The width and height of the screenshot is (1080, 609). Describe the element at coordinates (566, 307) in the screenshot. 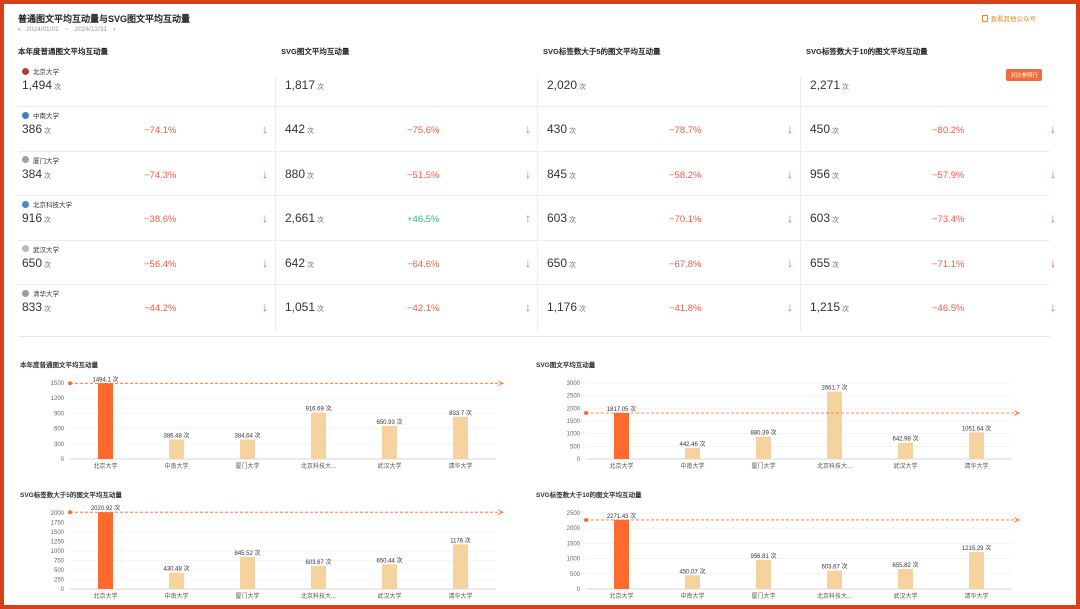

I see `metric-value: 1,176 次` at that location.